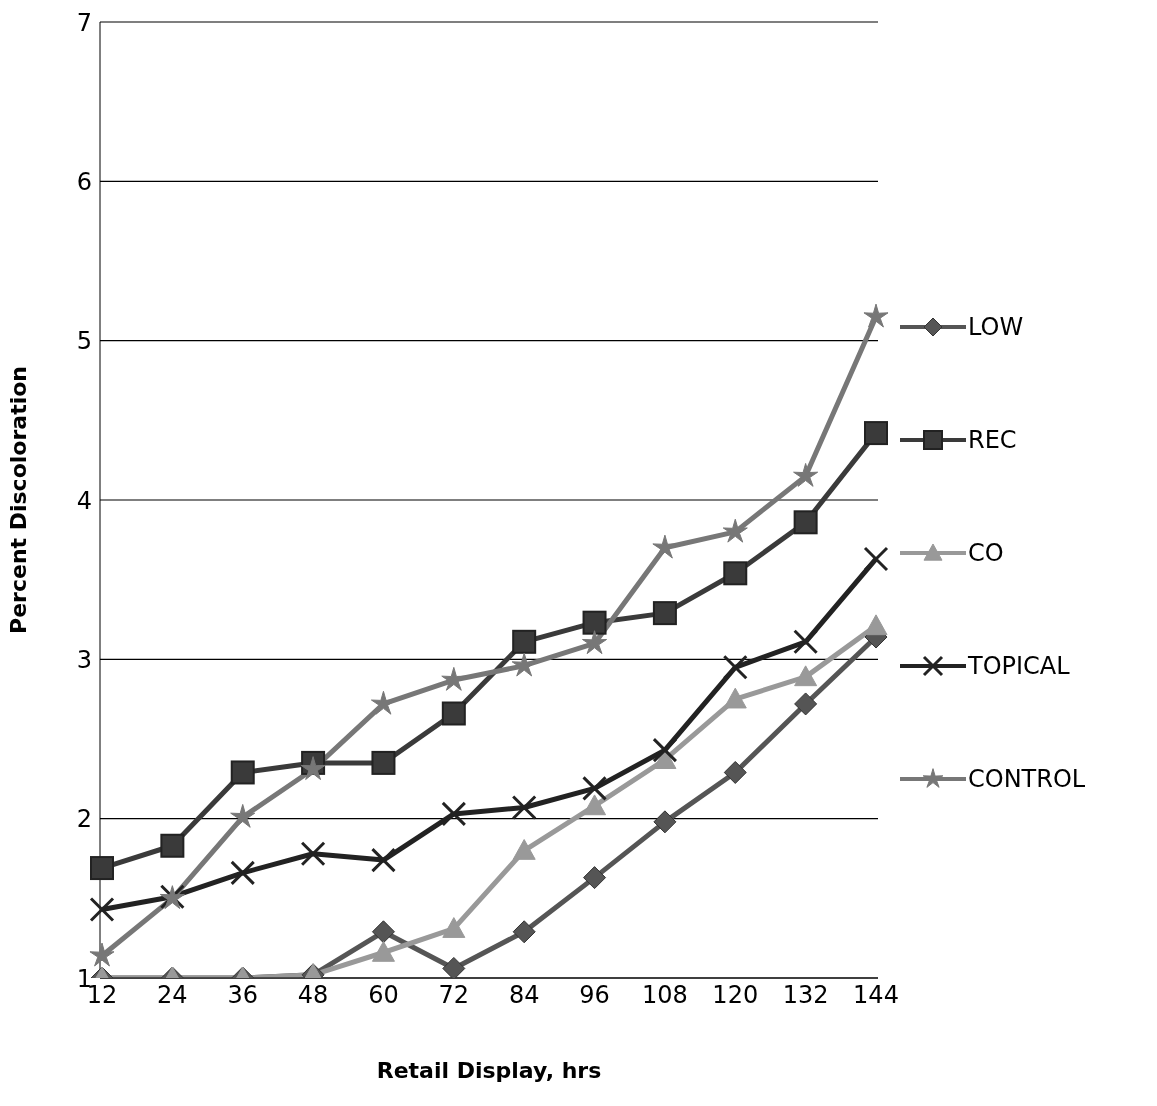 Image resolution: width=1157 pixels, height=1106 pixels. What do you see at coordinates (18, 500) in the screenshot?
I see `y-axis-title: Percent Discoloration` at bounding box center [18, 500].